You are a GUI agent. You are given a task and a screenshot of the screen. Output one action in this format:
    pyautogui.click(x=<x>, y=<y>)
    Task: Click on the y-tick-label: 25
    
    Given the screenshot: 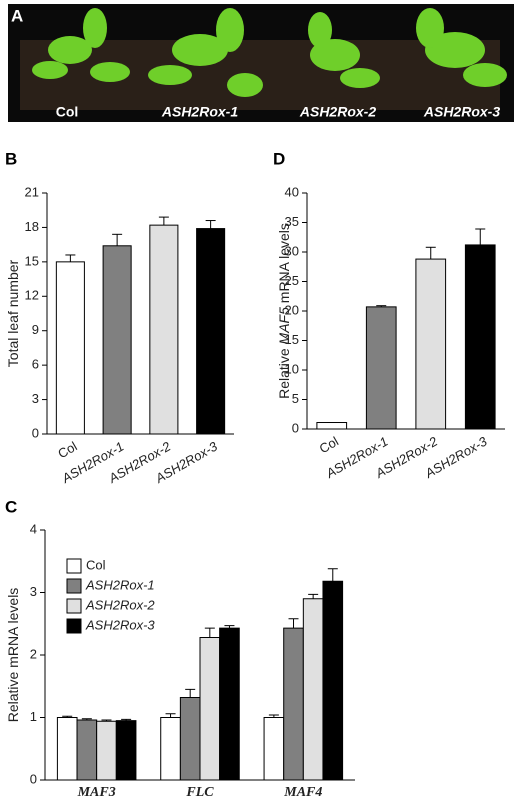 What is the action you would take?
    pyautogui.click(x=292, y=280)
    